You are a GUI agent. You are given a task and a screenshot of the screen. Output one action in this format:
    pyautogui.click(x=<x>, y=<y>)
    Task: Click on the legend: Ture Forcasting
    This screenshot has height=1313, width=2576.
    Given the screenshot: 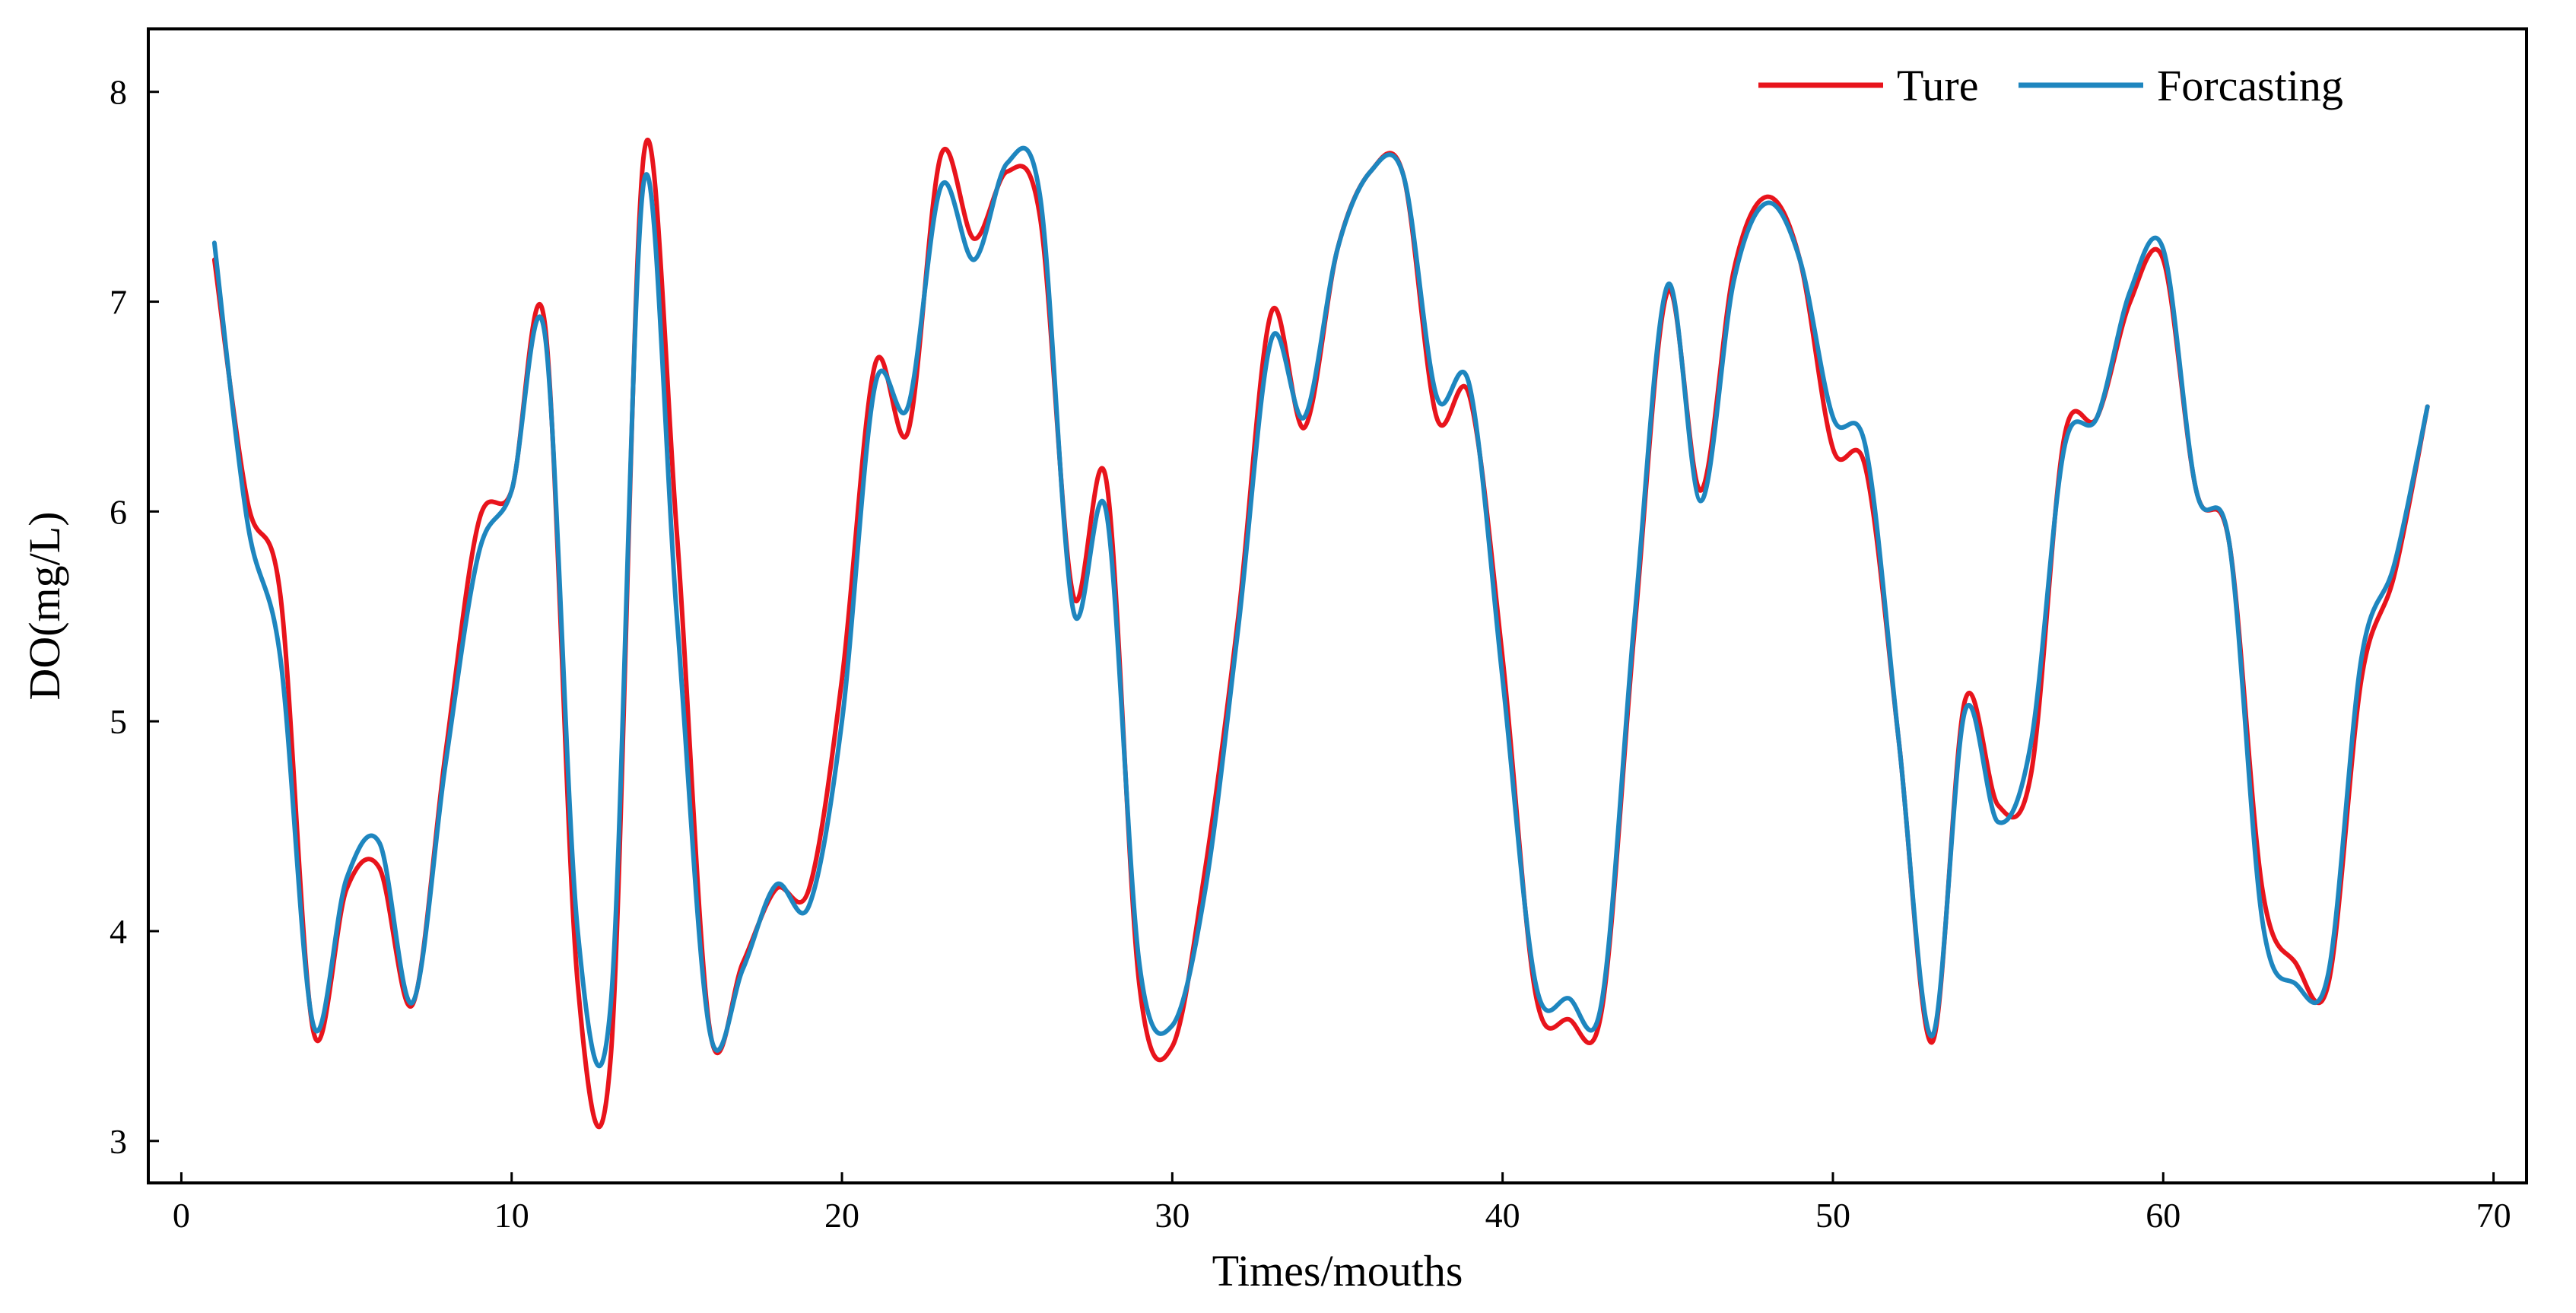 What is the action you would take?
    pyautogui.click(x=2050, y=85)
    